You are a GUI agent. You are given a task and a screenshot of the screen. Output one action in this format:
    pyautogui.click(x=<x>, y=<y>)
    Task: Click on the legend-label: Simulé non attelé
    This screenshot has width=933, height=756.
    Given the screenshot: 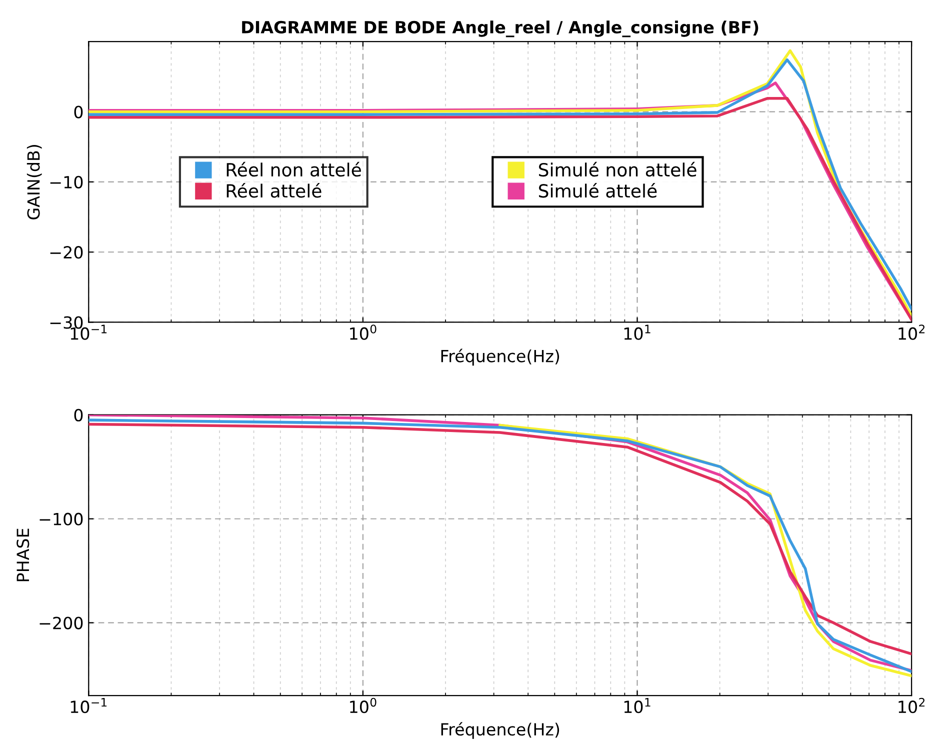 What is the action you would take?
    pyautogui.click(x=617, y=169)
    